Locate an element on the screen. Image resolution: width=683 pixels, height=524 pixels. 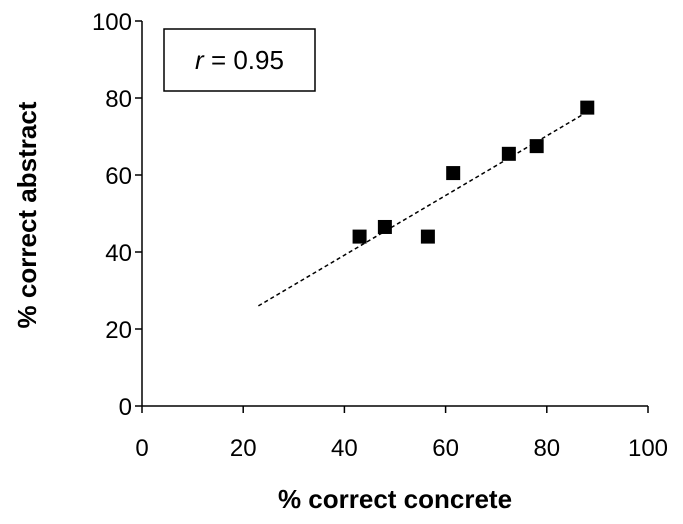
annotation-text: r = 0.95 is located at coordinates (239, 60).